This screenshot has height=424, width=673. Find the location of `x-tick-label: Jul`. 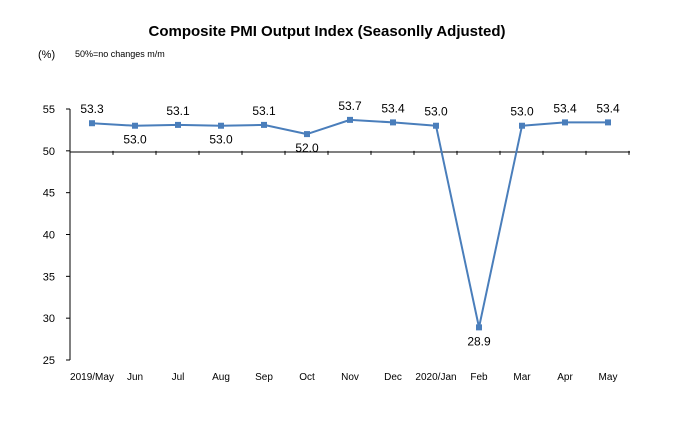

x-tick-label: Jul is located at coordinates (178, 377).